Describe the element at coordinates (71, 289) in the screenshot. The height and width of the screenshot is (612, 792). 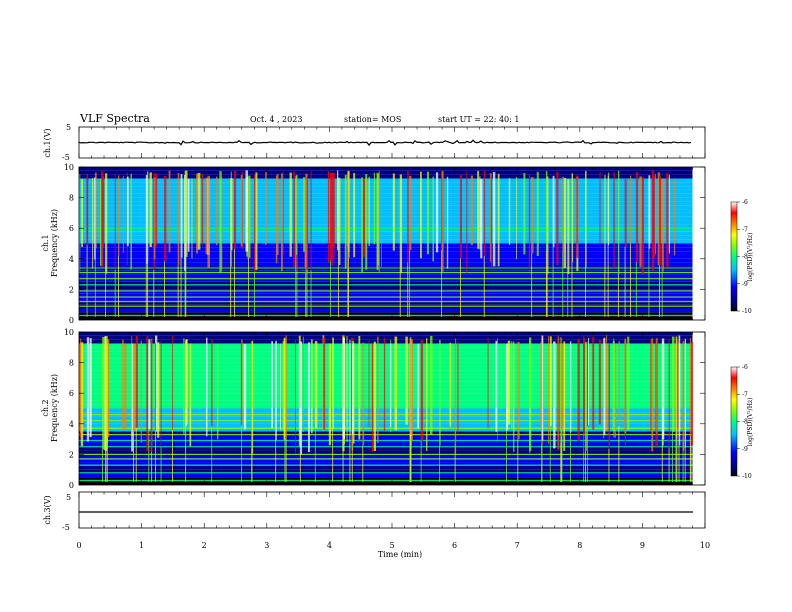
I see `ch1-frequency-tick-label: 2` at that location.